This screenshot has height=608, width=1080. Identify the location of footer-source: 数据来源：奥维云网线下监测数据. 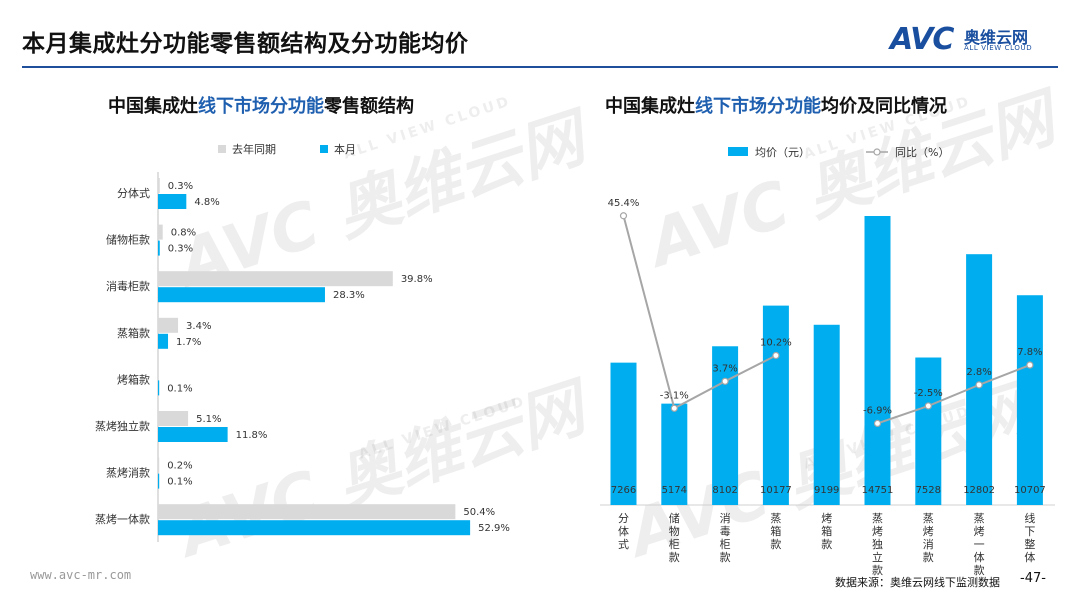
(917, 582).